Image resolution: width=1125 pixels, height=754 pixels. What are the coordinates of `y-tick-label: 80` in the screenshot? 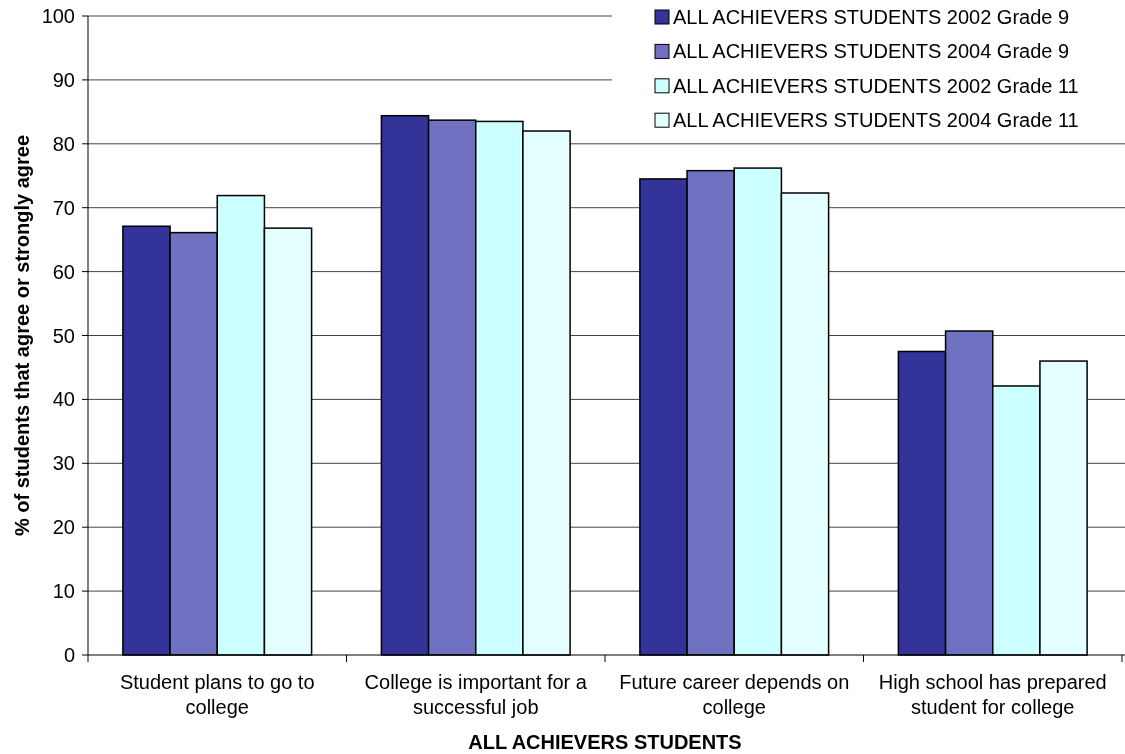 It's located at (63, 143).